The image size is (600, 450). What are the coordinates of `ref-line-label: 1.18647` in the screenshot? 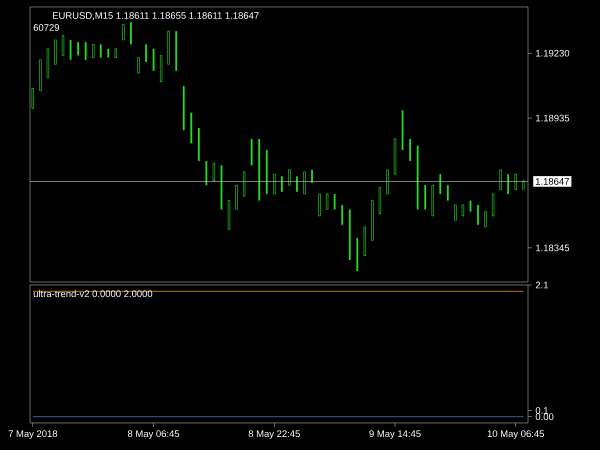 It's located at (552, 181).